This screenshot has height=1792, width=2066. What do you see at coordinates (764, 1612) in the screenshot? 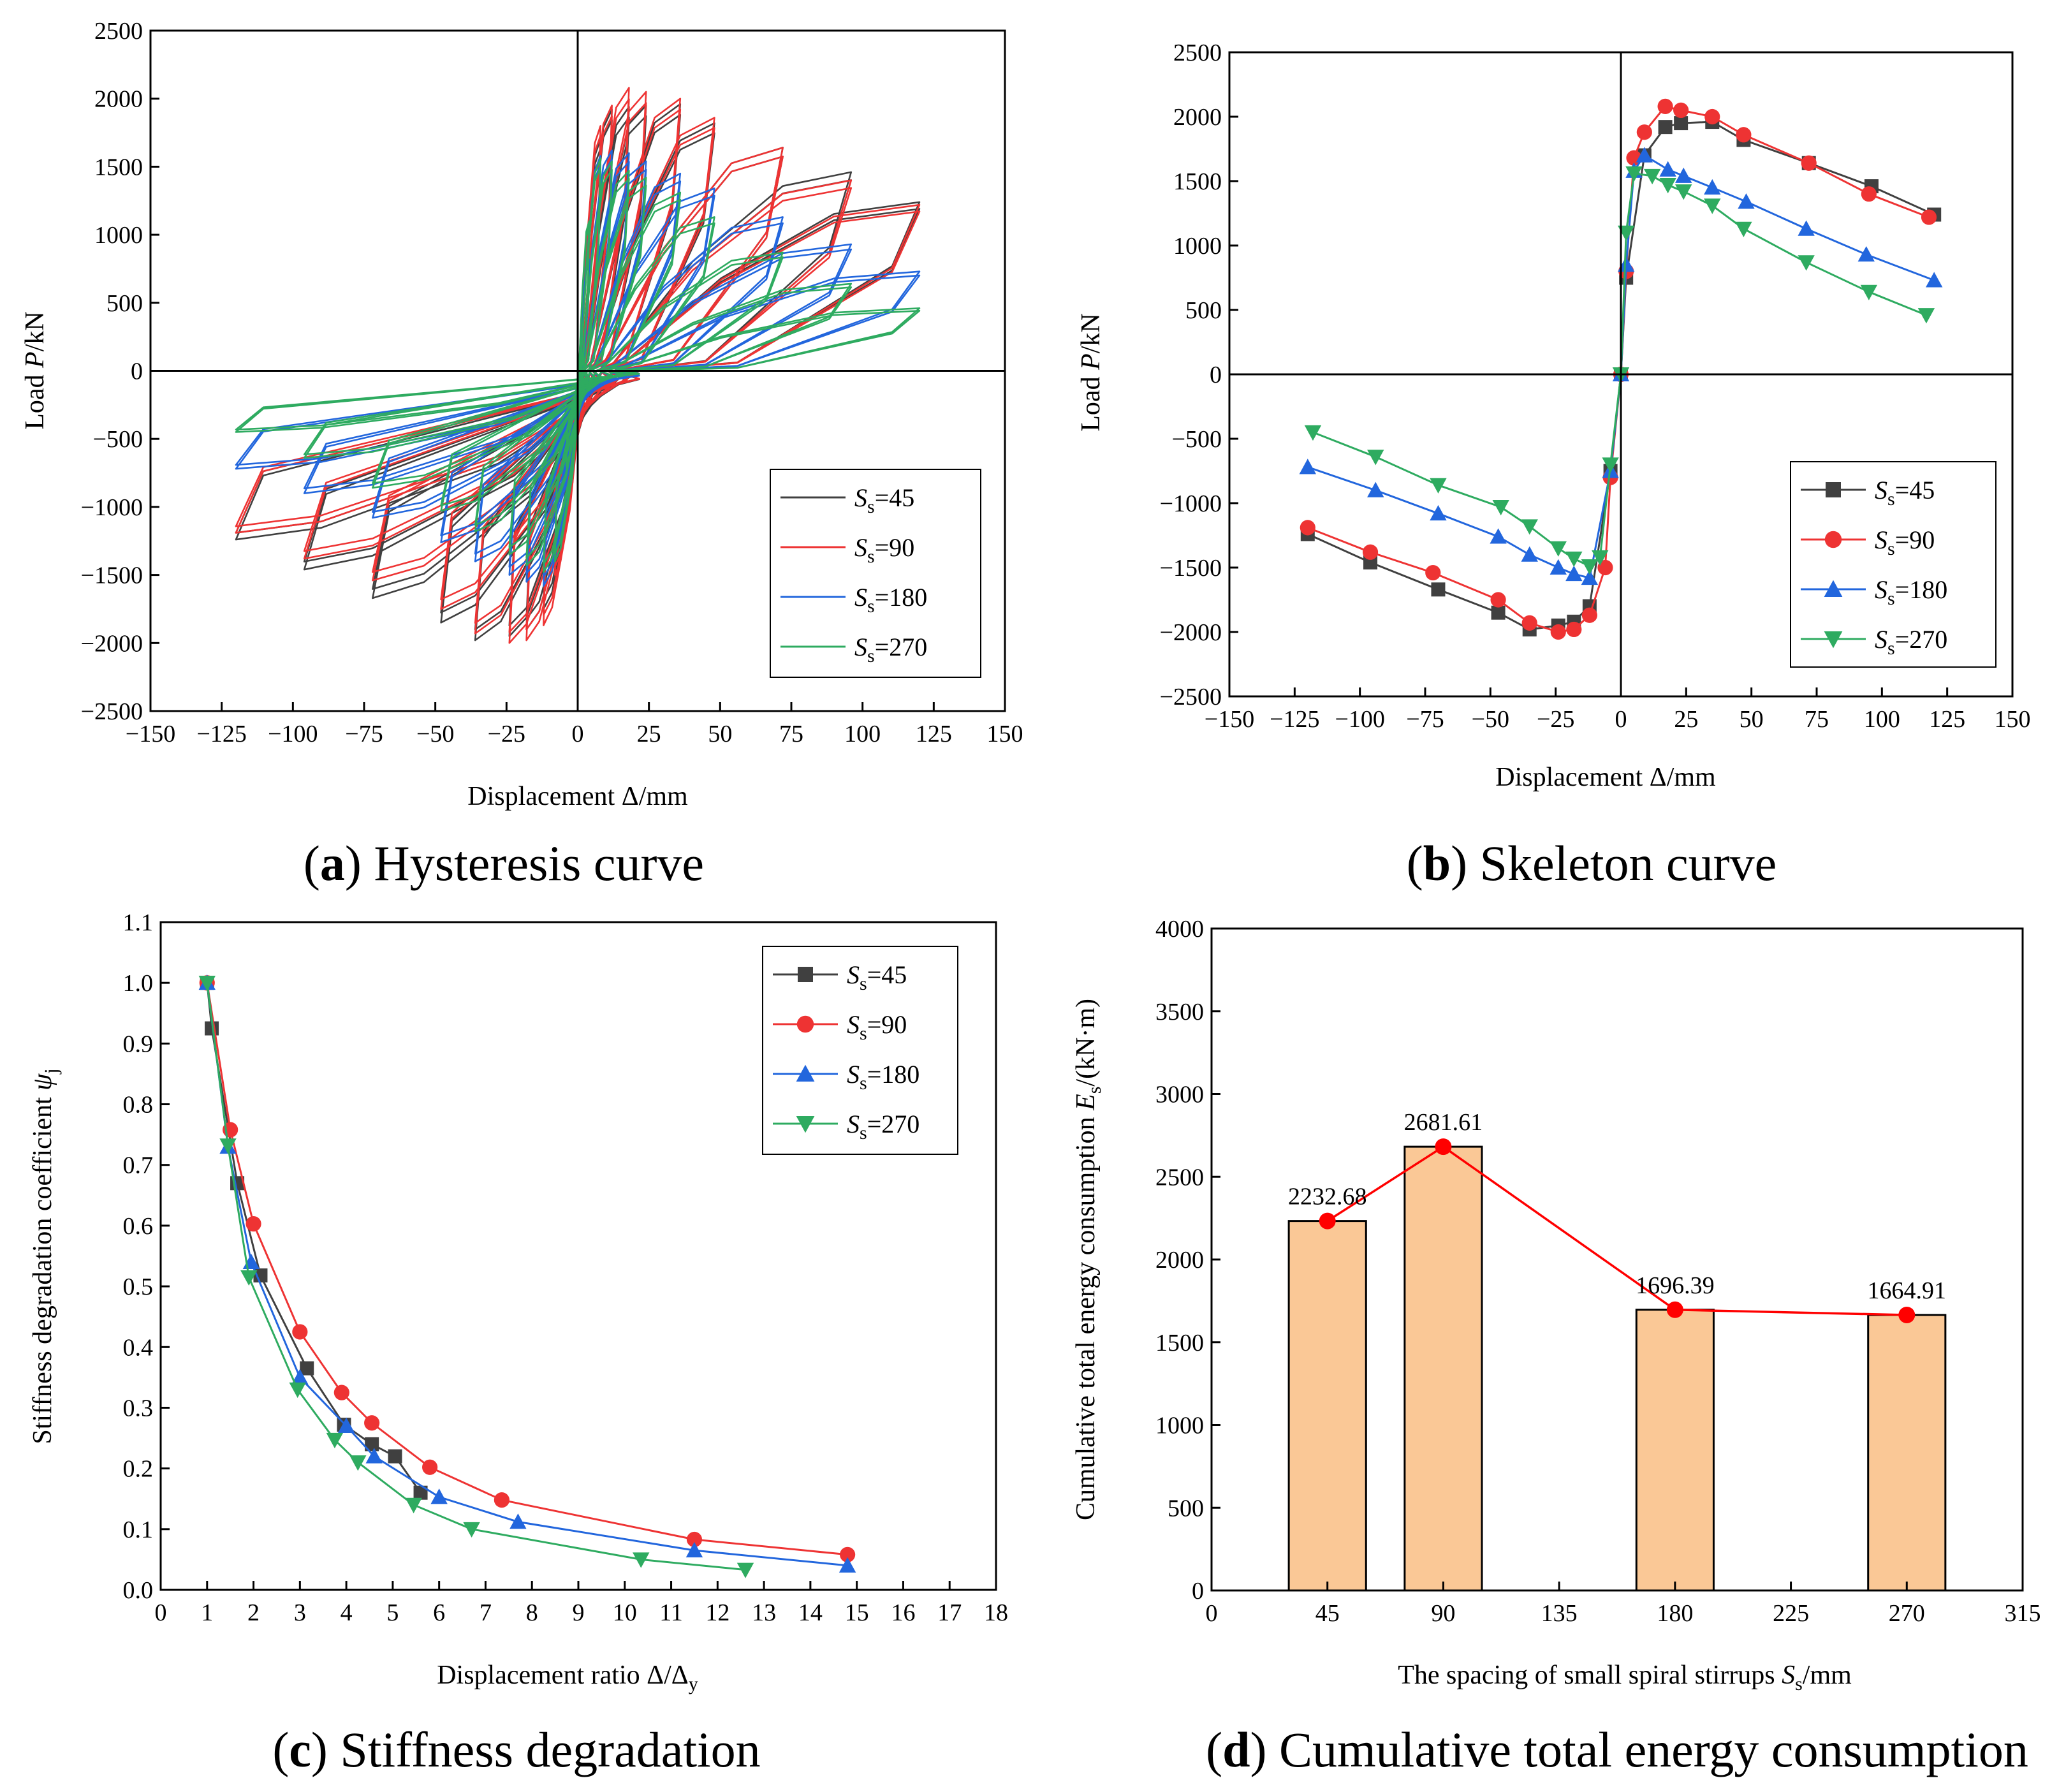
I see `x-tick-label: 13` at bounding box center [764, 1612].